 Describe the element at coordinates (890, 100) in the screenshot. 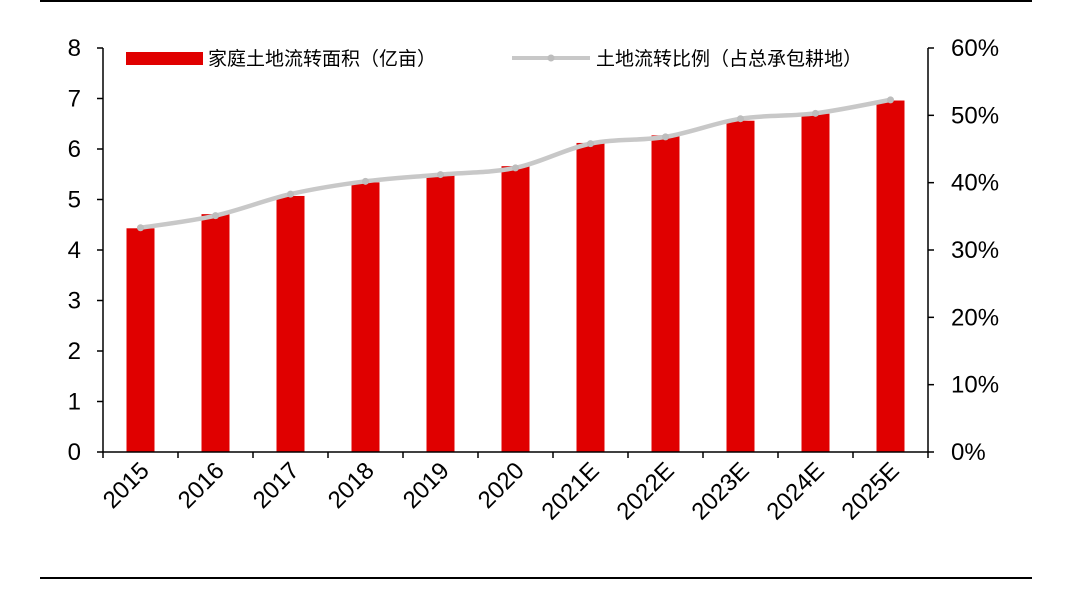

I see `ratio-point-2025E` at that location.